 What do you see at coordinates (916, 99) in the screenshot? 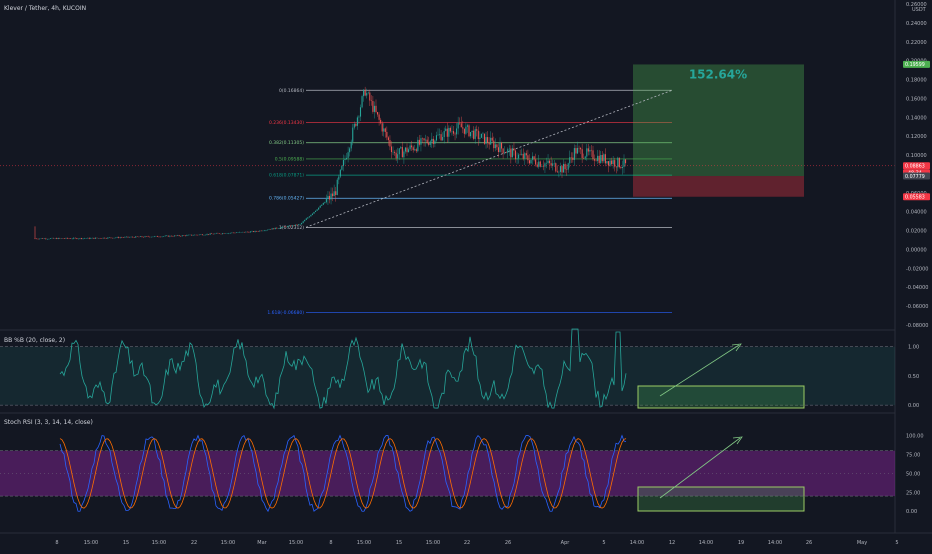
I see `price-tick-label: 0.16000` at bounding box center [916, 99].